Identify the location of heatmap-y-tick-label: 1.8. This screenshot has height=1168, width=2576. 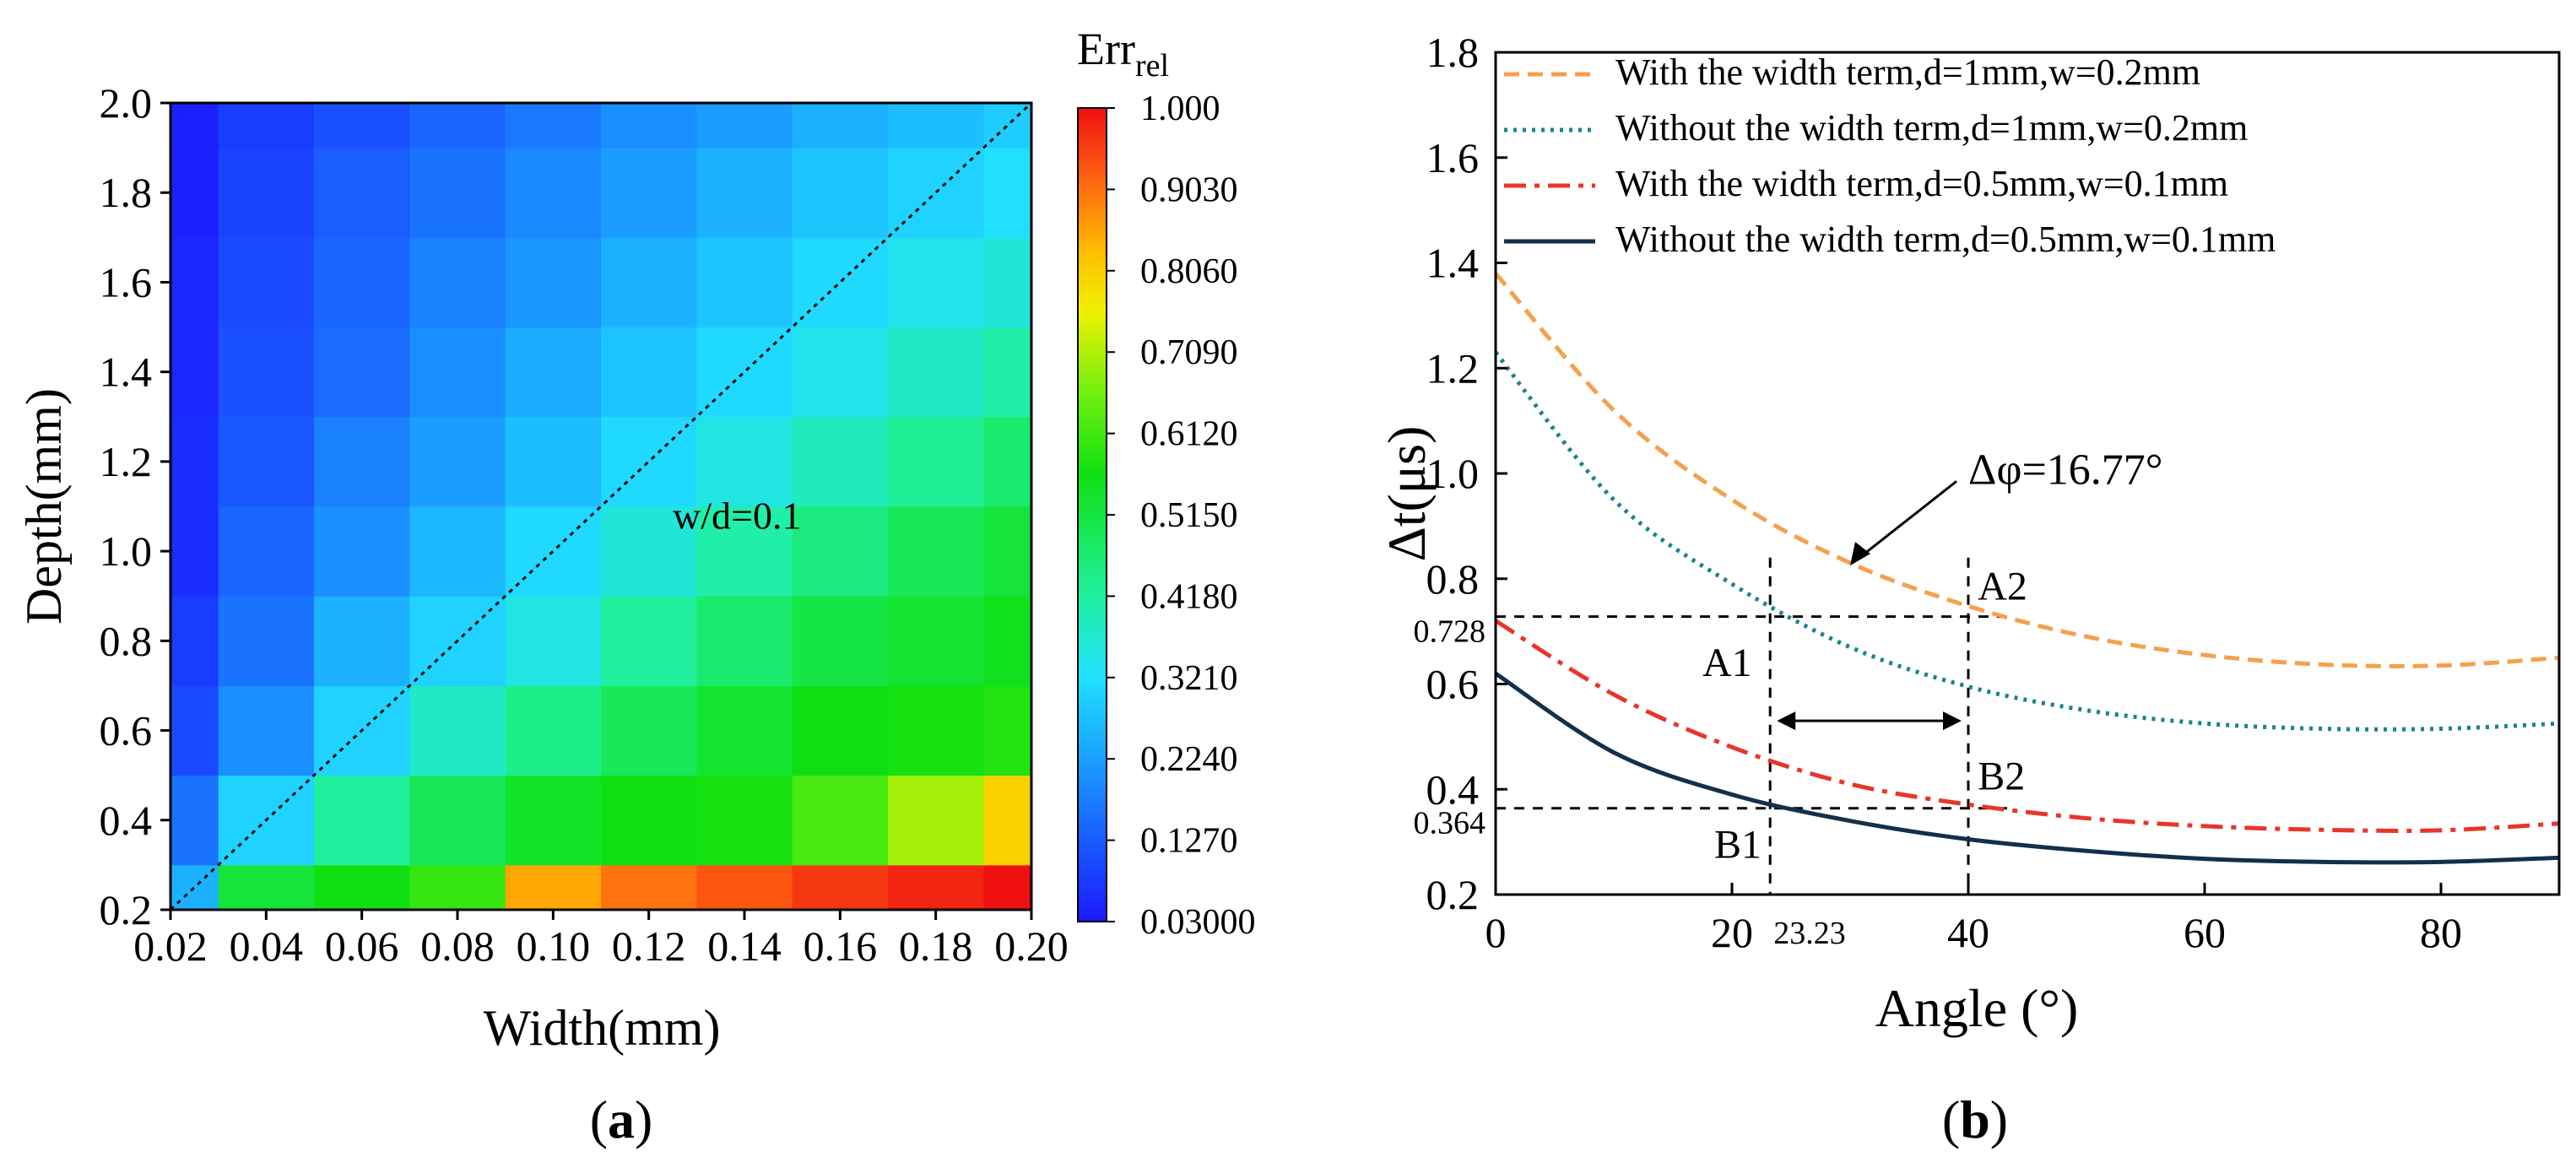
(126, 192).